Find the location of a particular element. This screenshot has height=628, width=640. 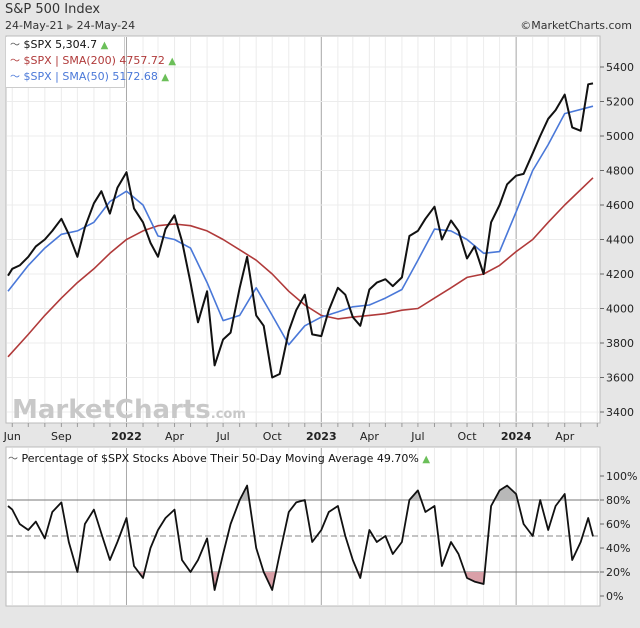

x-tick-label: 2022 is located at coordinates (126, 436).